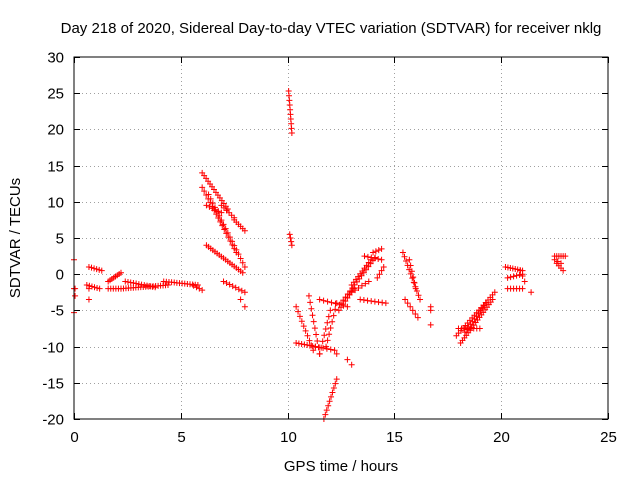  I want to click on x-tick-label: 0, so click(74, 437).